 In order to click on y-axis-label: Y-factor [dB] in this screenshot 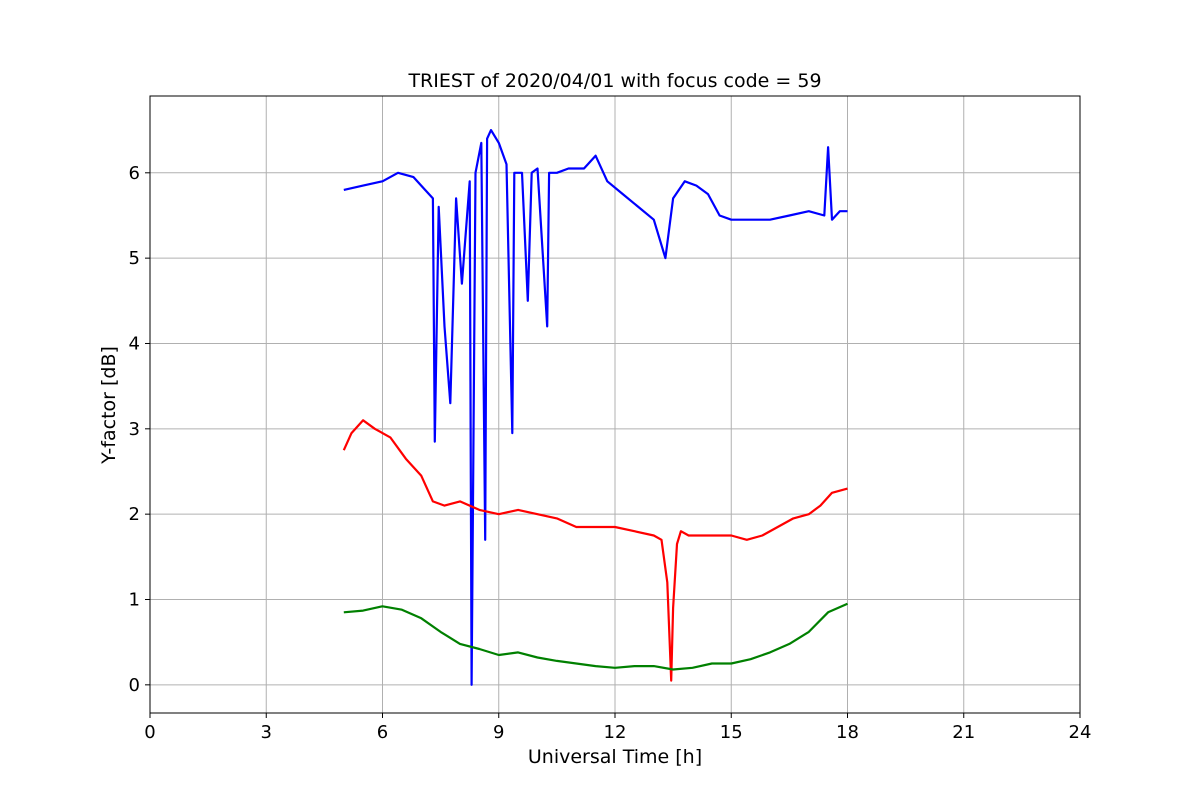, I will do `click(109, 405)`.